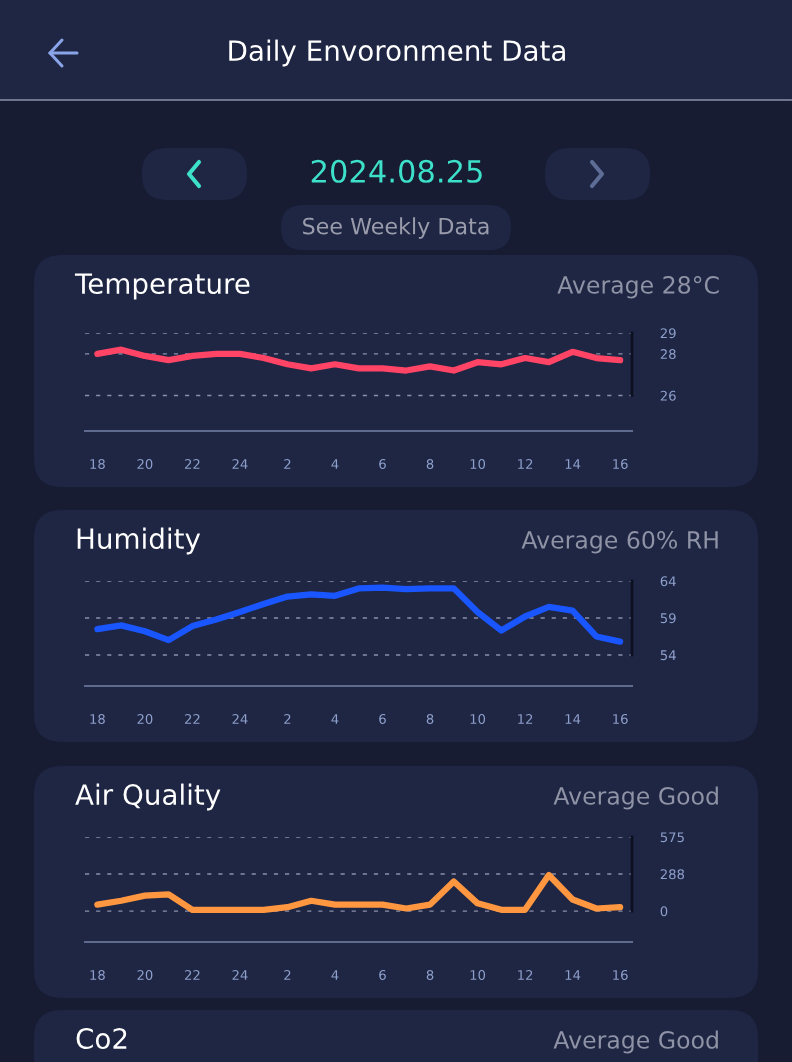 This screenshot has height=1062, width=792. I want to click on y-tick-label: 575, so click(672, 837).